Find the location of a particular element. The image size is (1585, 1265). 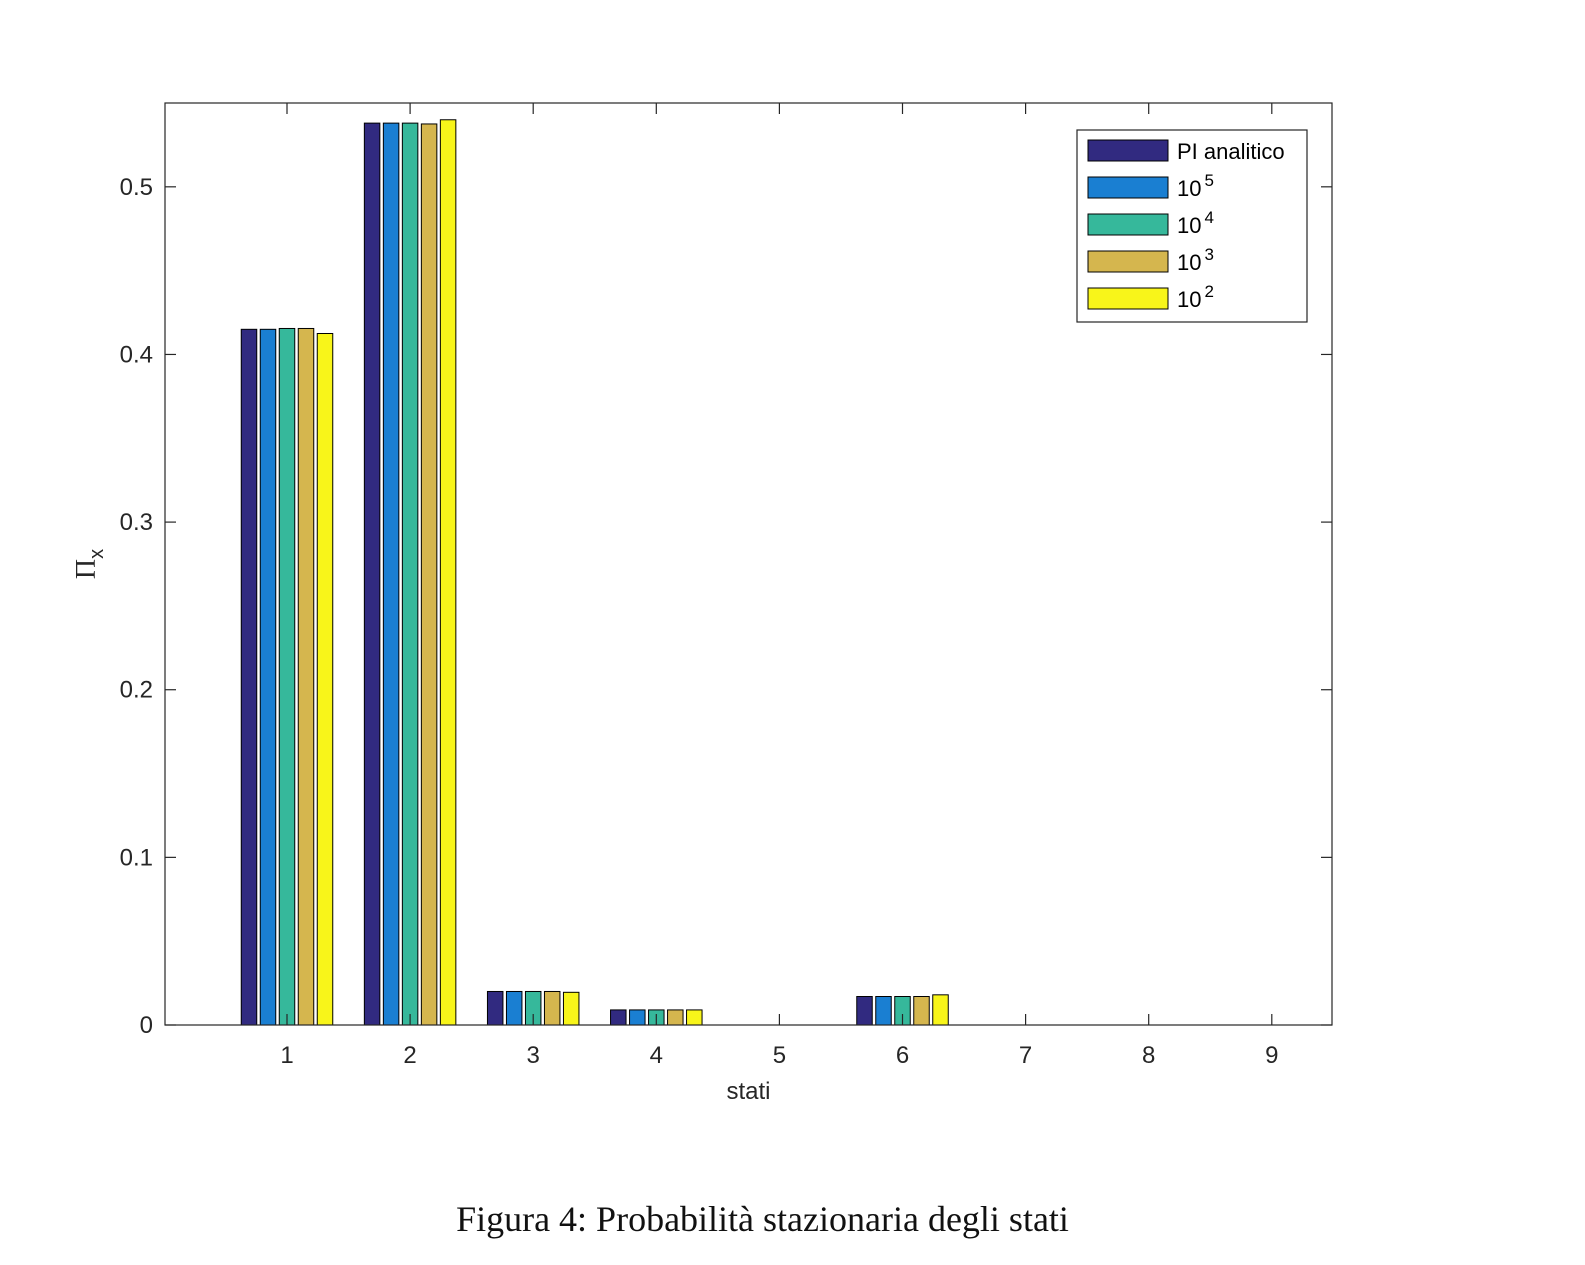

y-tick-label: 0 is located at coordinates (146, 1025).